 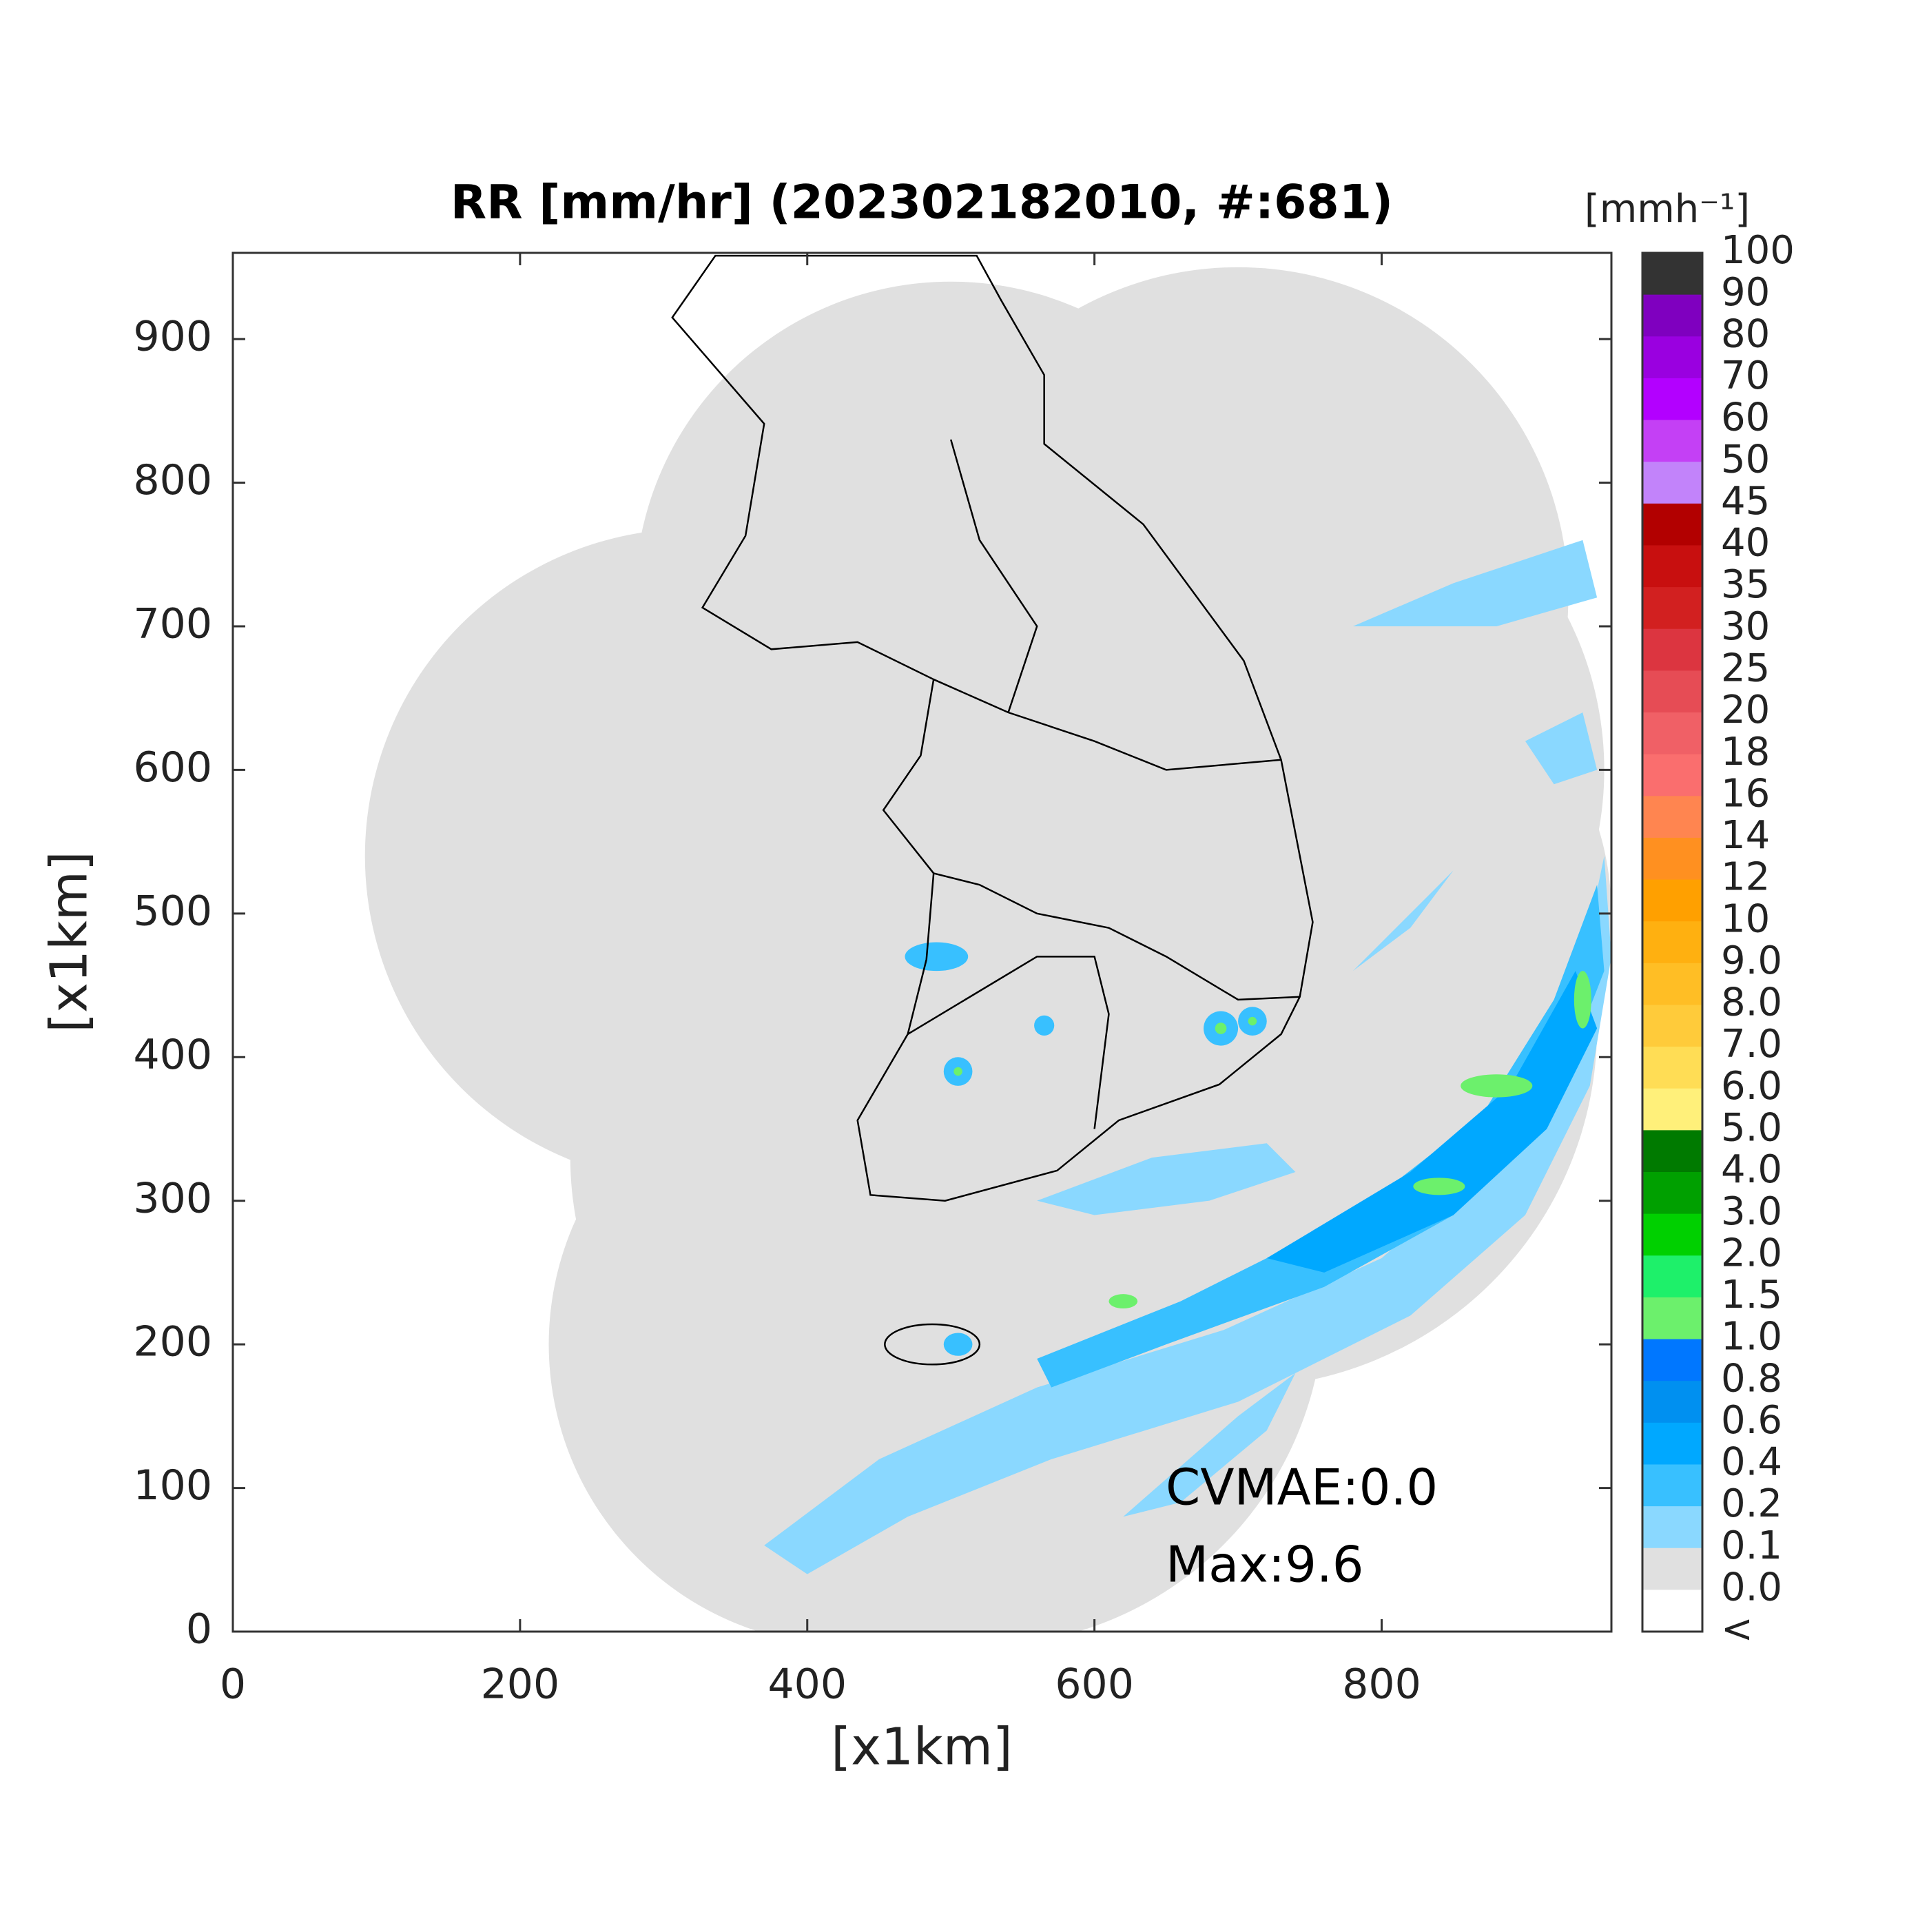 What do you see at coordinates (1094, 1685) in the screenshot?
I see `x-tick-label: 600` at bounding box center [1094, 1685].